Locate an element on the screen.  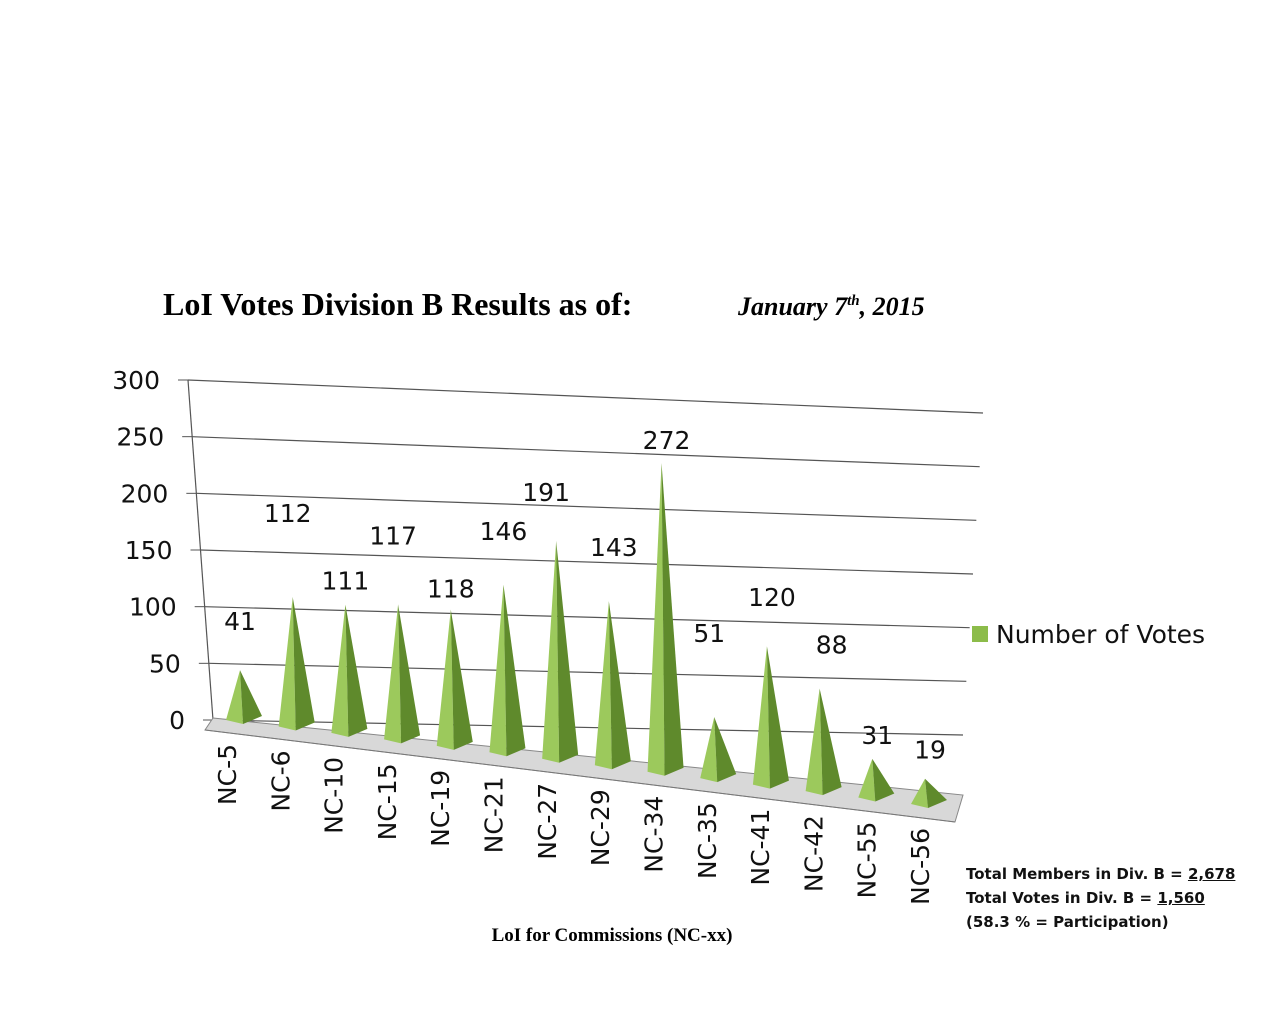
x-tick-label: NC-10 is located at coordinates (334, 795).